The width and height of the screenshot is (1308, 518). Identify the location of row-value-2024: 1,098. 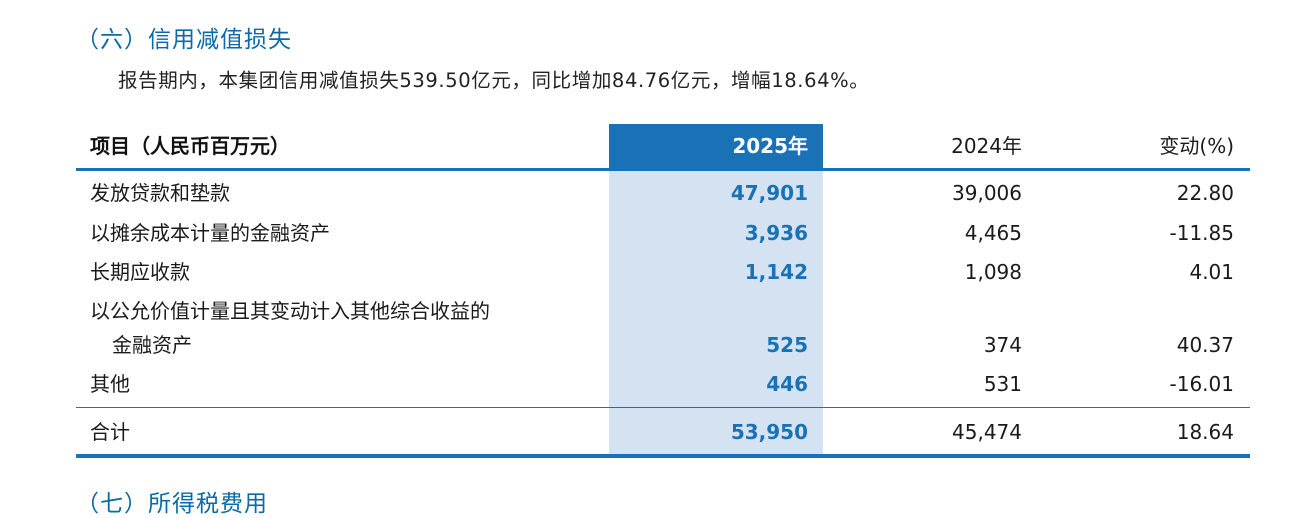
(993, 272).